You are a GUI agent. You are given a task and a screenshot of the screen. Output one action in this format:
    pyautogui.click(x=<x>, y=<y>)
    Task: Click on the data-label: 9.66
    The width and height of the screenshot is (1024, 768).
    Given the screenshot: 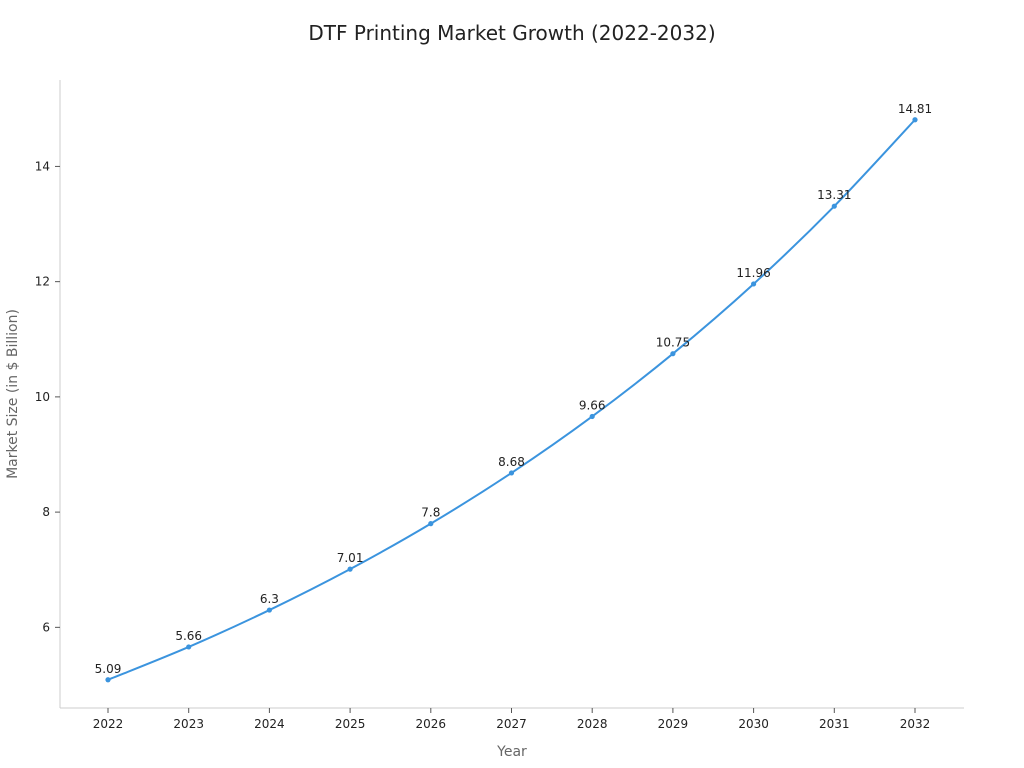 What is the action you would take?
    pyautogui.click(x=592, y=405)
    